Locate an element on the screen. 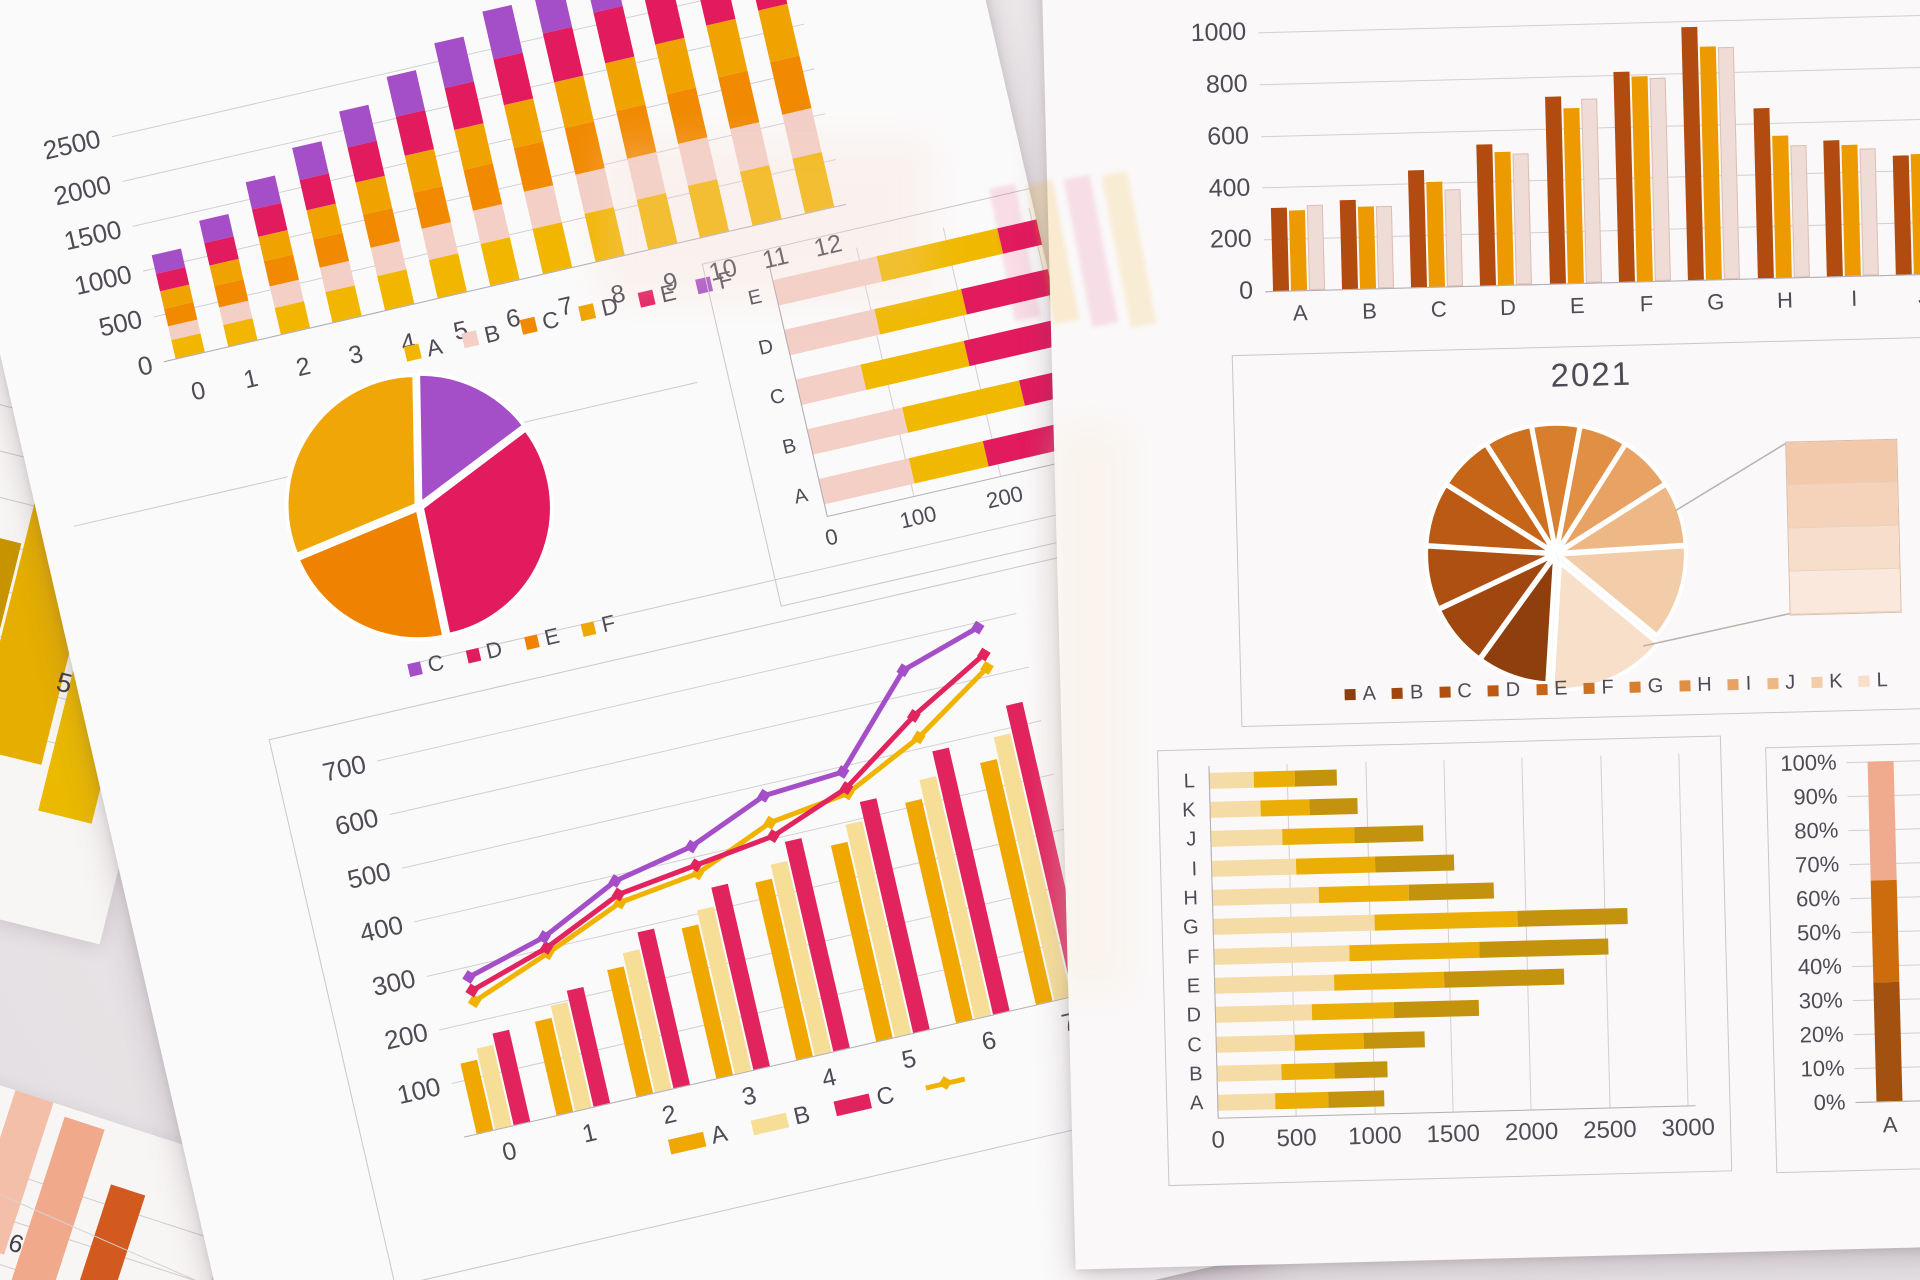  x-category-label: B is located at coordinates (1369, 311).